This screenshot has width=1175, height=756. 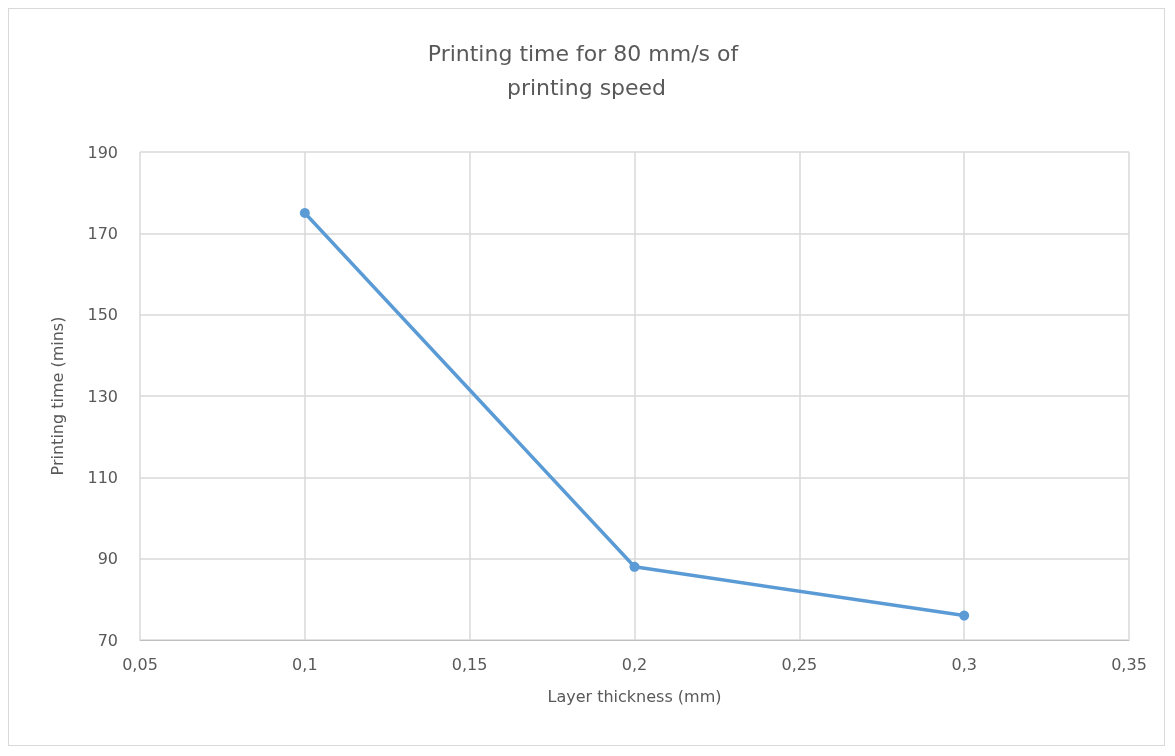 What do you see at coordinates (799, 664) in the screenshot?
I see `x-tick-label: 0,25` at bounding box center [799, 664].